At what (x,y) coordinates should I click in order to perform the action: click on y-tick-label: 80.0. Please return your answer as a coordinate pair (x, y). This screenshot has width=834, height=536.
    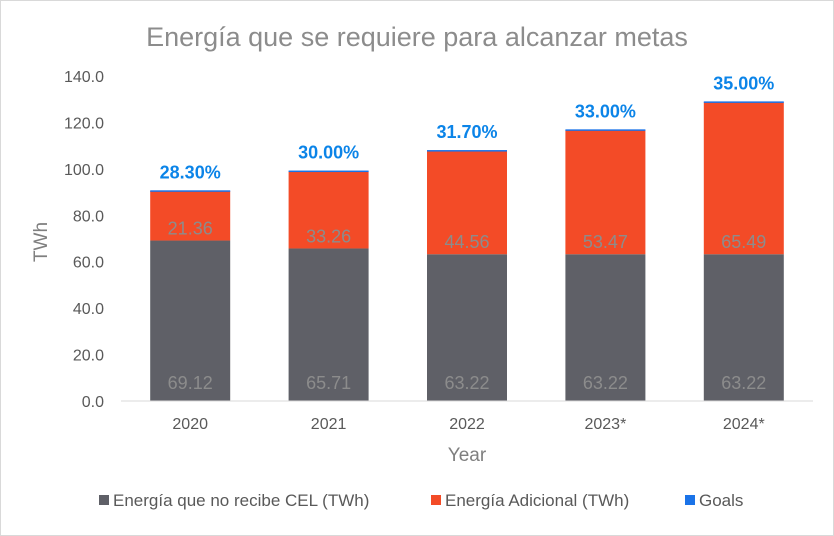
    Looking at the image, I should click on (88, 216).